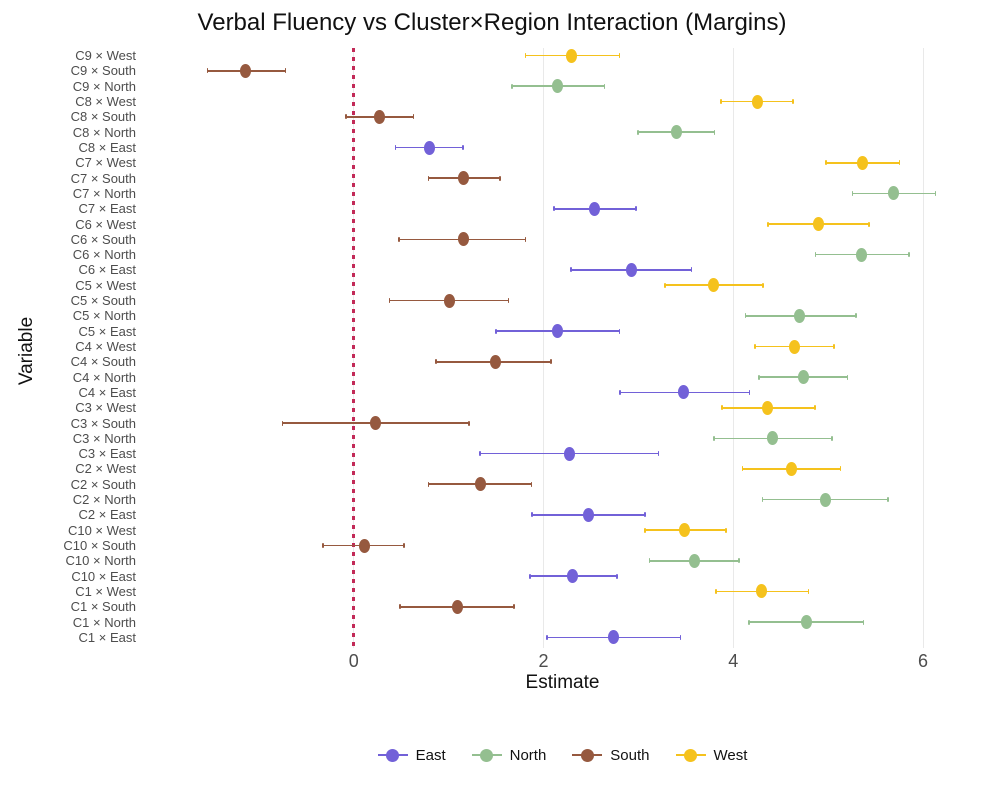 This screenshot has height=796, width=984. What do you see at coordinates (104, 255) in the screenshot?
I see `y-axis-tick-label: C6 × North` at bounding box center [104, 255].